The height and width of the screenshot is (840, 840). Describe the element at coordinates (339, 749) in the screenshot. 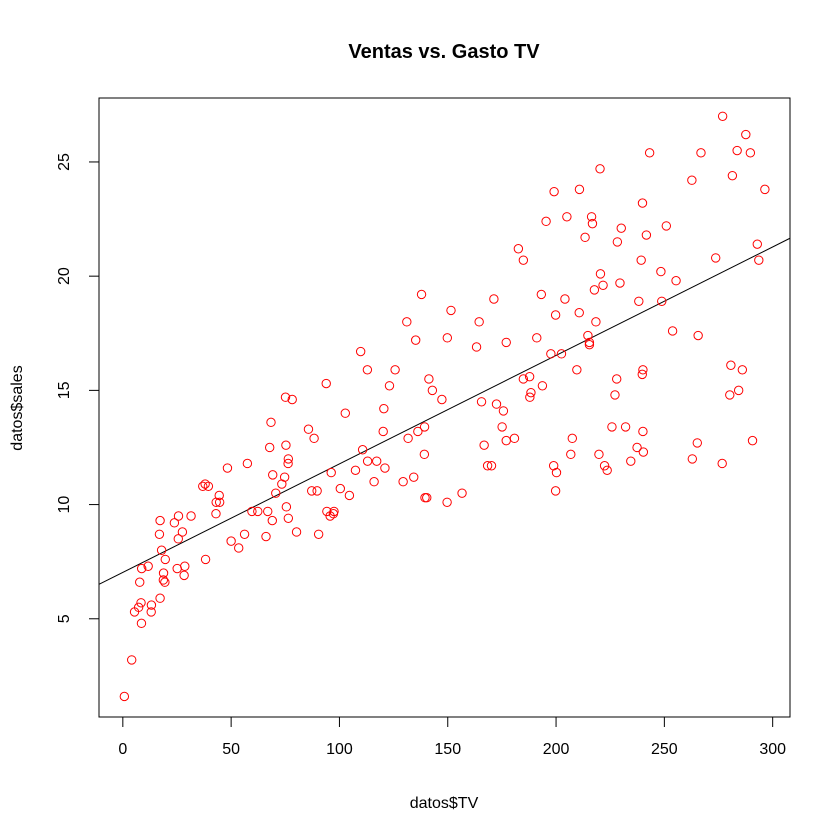

I see `x-tick-label: 100` at that location.